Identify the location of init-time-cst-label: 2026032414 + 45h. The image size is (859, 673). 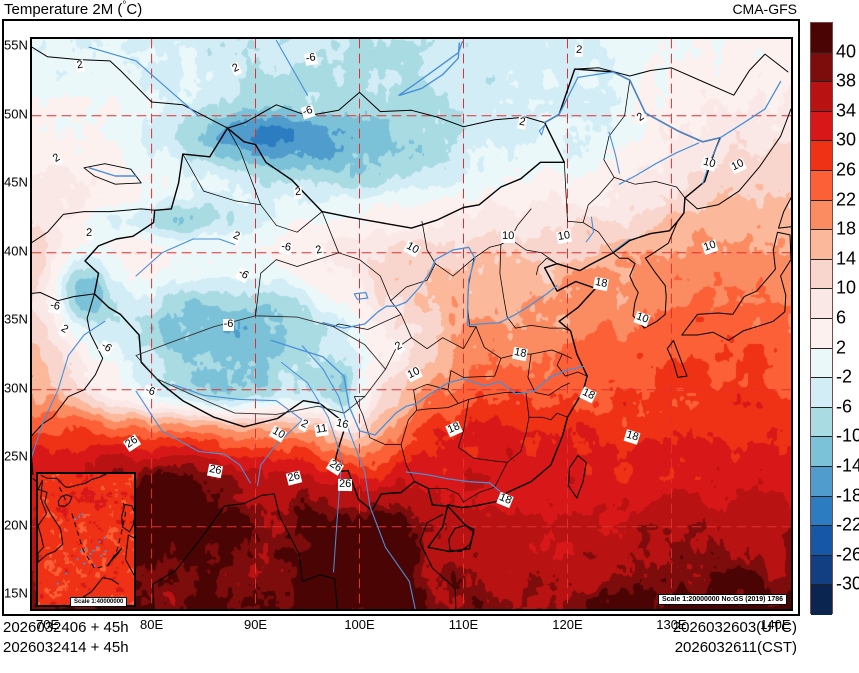
(66, 647).